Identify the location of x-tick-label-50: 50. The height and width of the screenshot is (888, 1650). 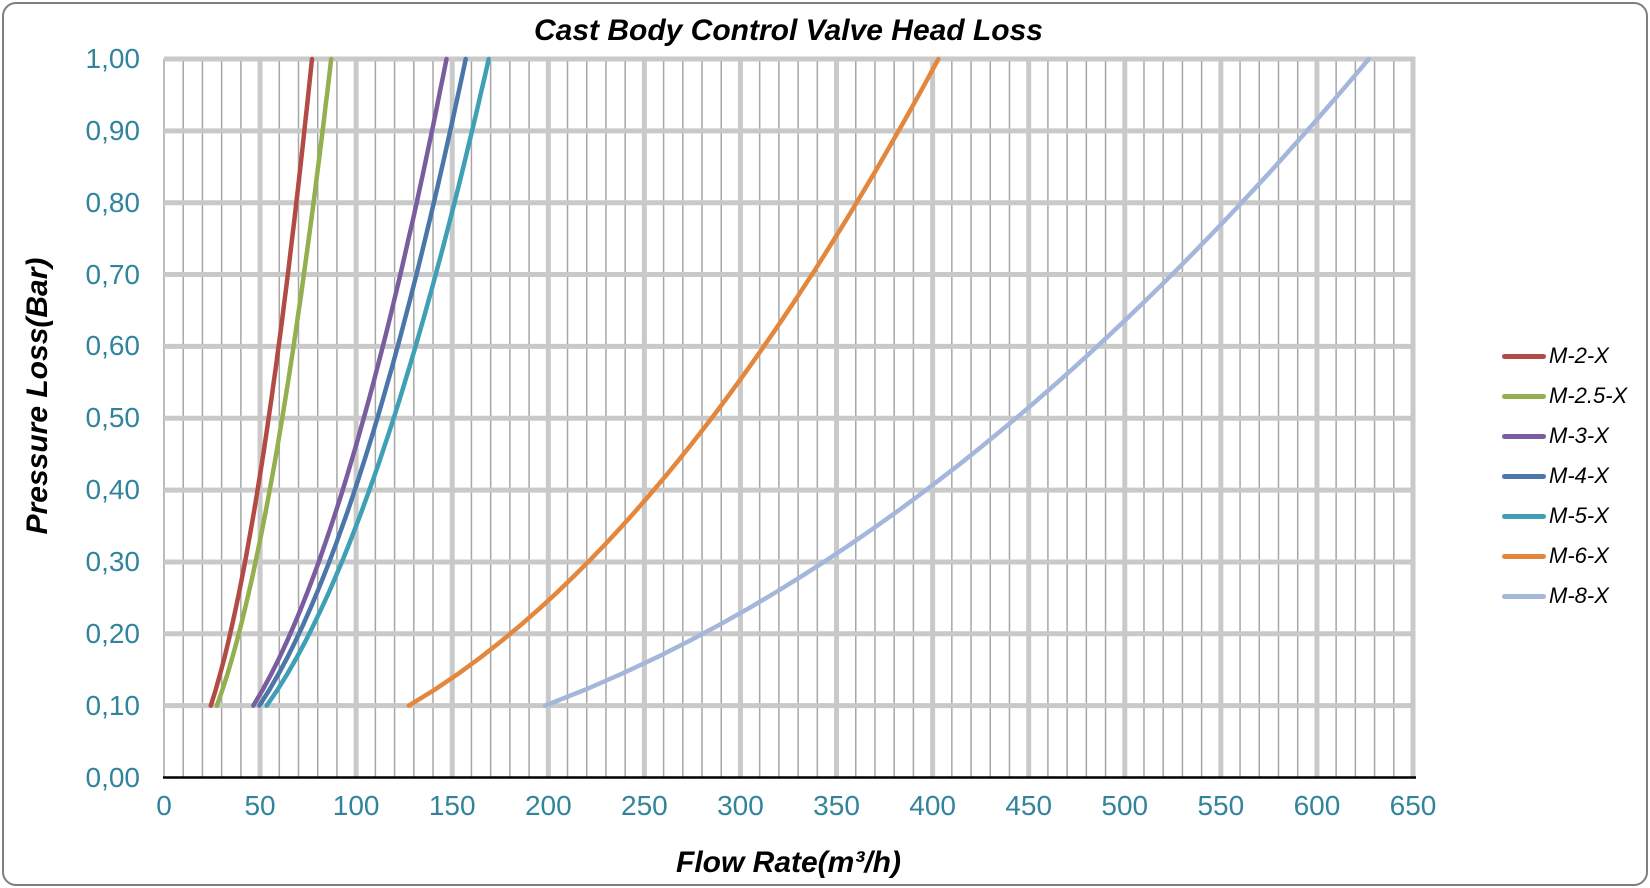
(260, 805).